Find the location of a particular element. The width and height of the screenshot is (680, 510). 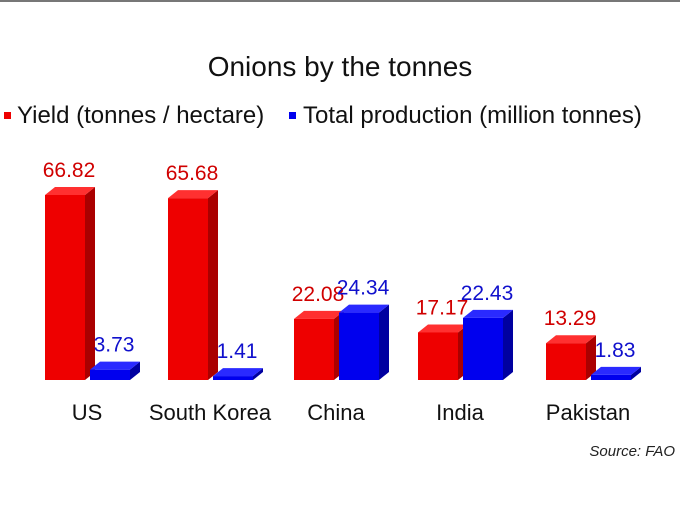

bar-south-korea-production is located at coordinates (238, 374).